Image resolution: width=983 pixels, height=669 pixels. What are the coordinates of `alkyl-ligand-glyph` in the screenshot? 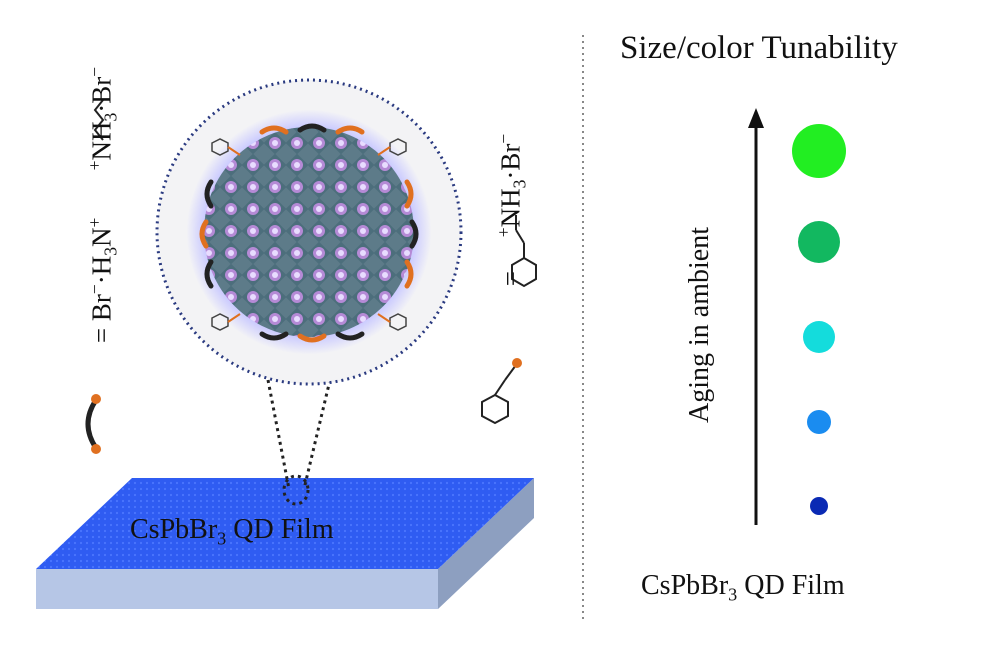 It's located at (93, 424).